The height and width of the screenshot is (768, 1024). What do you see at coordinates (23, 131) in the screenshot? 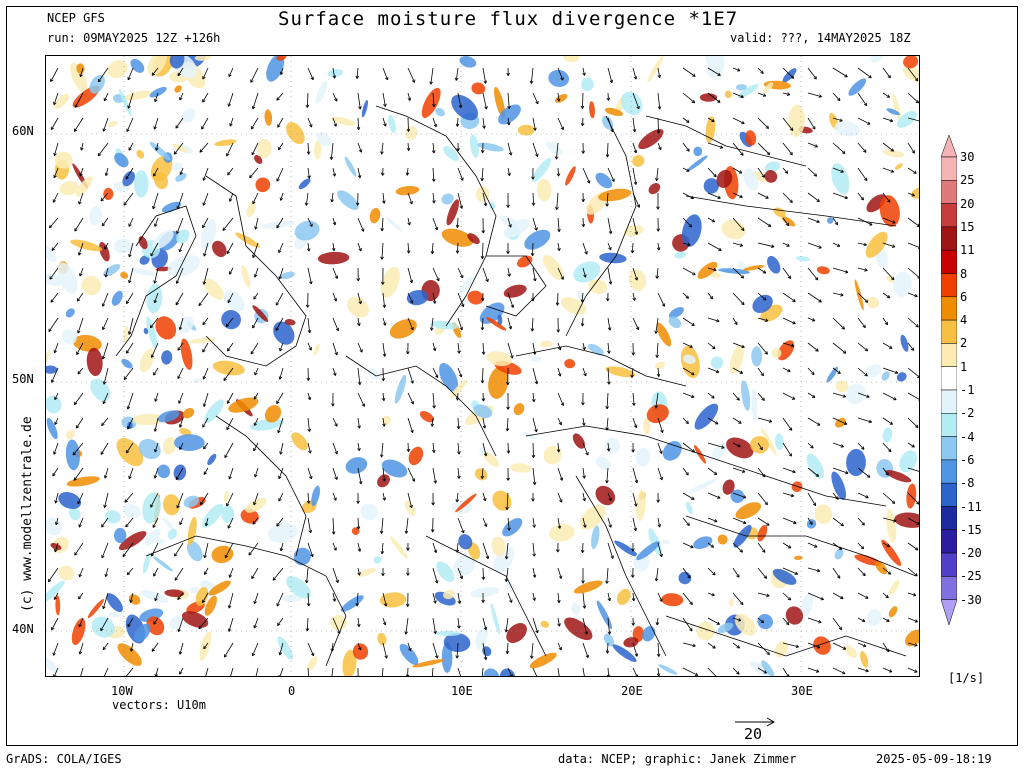
I see `lat-label-60n: 60N` at bounding box center [23, 131].